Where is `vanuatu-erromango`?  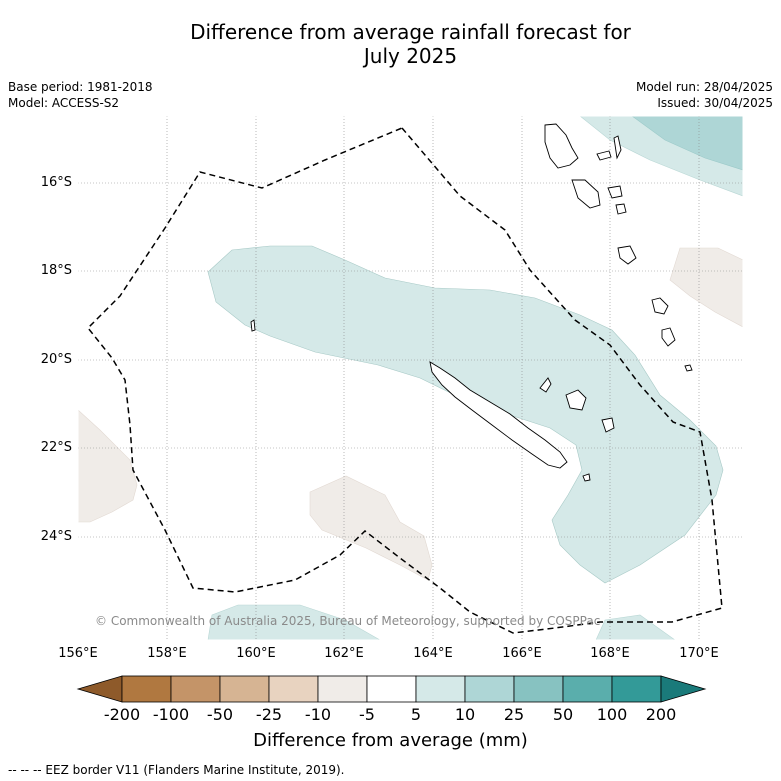 vanuatu-erromango is located at coordinates (627, 255).